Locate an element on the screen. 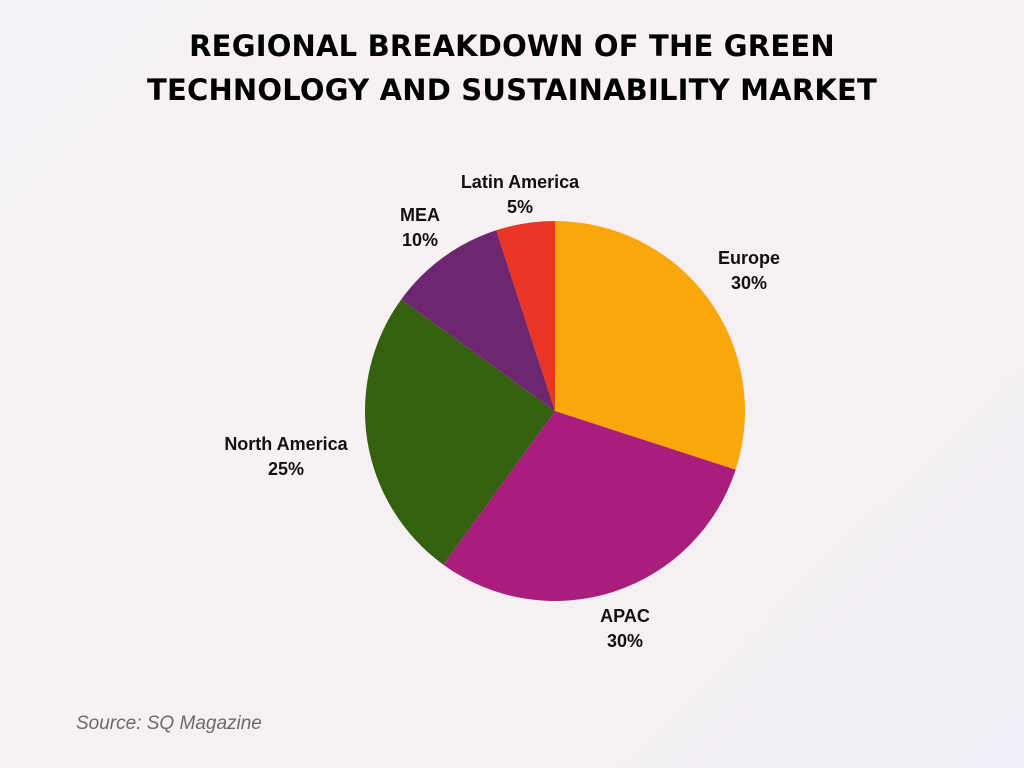 The image size is (1024, 768). slice-label: North America is located at coordinates (286, 444).